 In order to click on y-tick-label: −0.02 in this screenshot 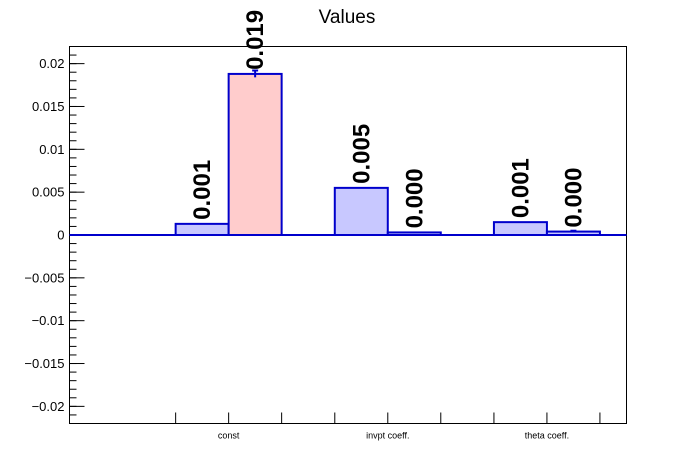, I will do `click(48, 406)`.